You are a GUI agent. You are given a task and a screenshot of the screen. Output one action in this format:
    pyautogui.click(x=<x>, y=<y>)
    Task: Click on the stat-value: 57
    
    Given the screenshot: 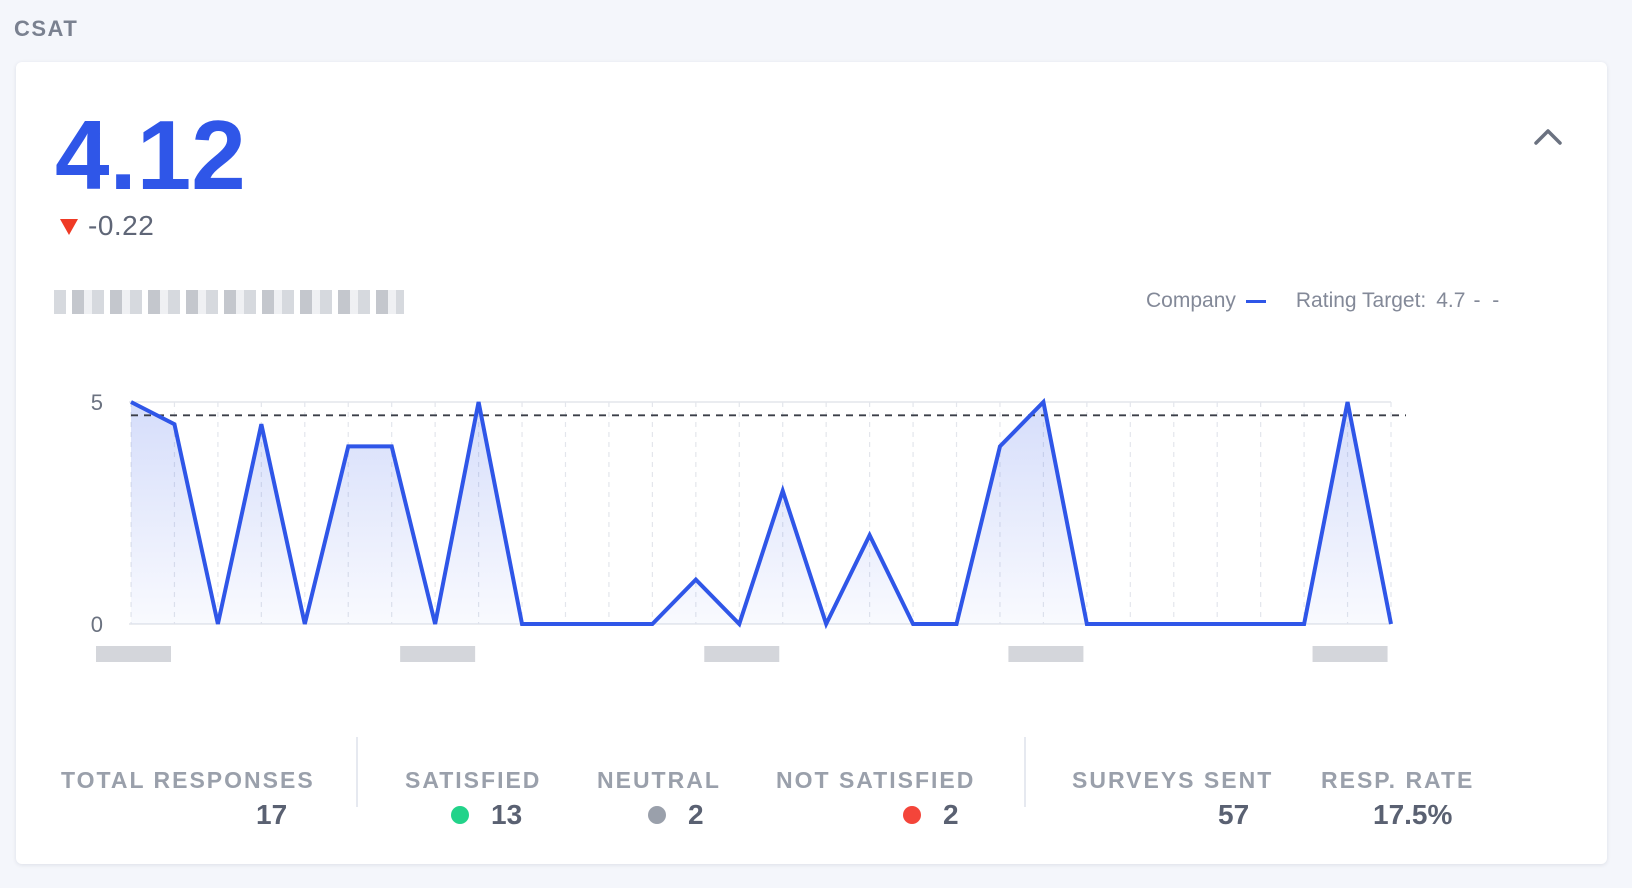 What is the action you would take?
    pyautogui.click(x=1234, y=814)
    